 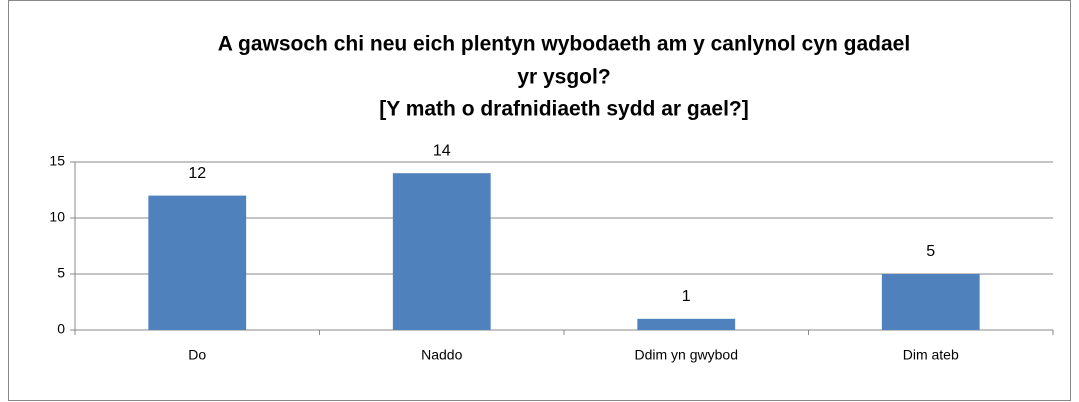 I want to click on y-tick-label: 10, so click(x=57, y=217).